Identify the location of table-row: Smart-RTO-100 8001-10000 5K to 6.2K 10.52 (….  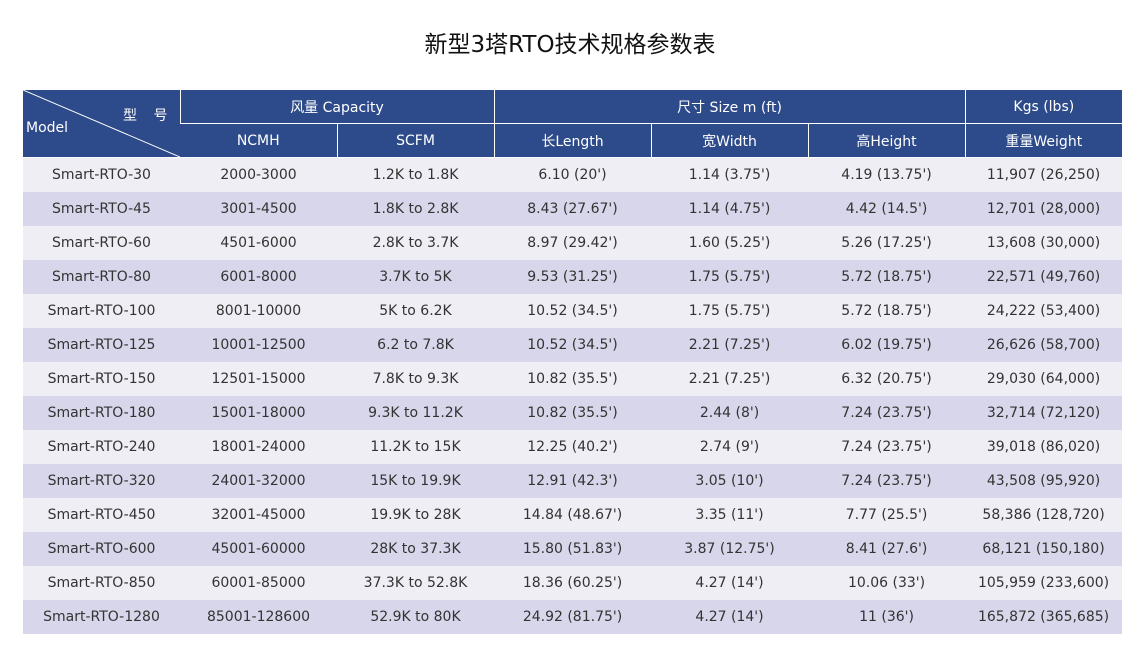
(573, 311).